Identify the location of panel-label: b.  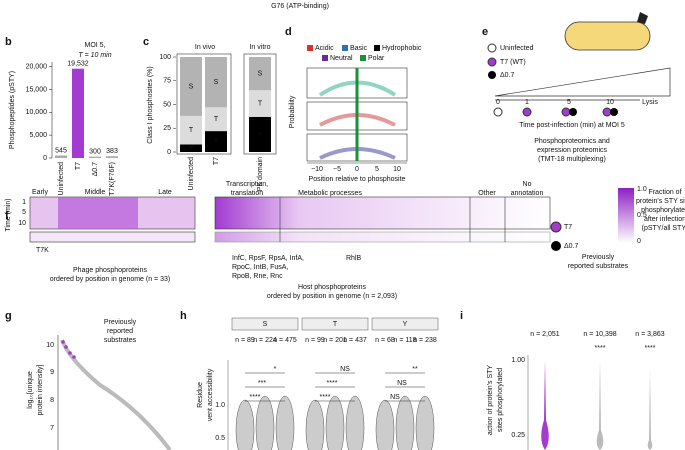
(8, 42).